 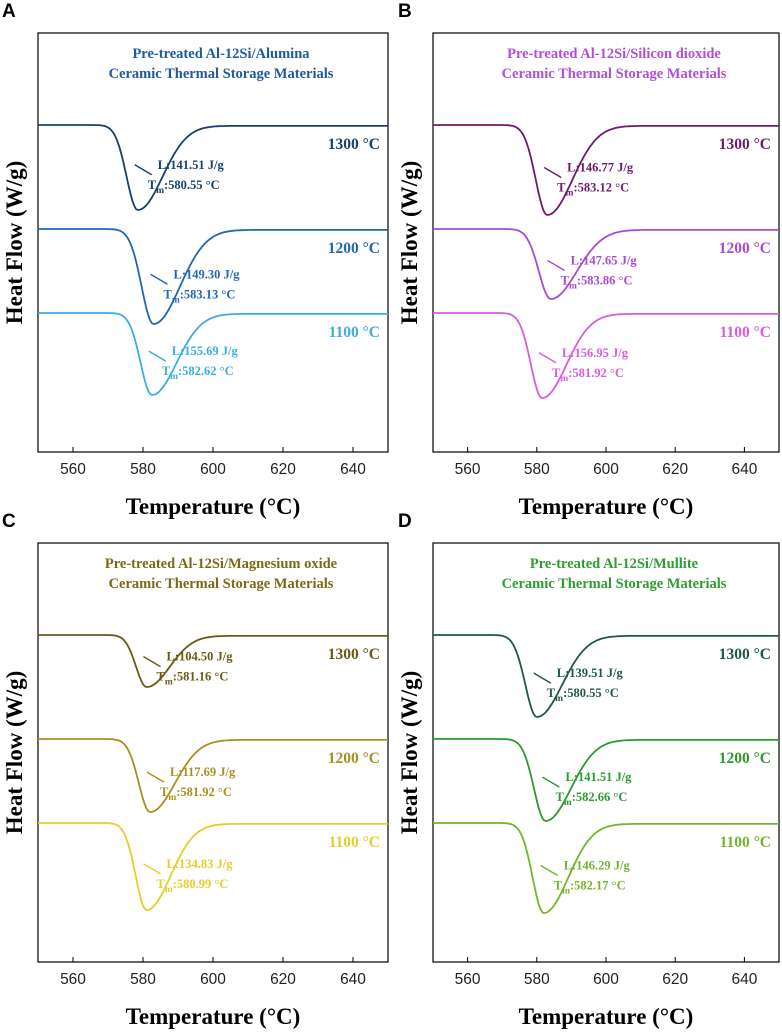 I want to click on melting-point-label: Tm:580.99 °C, so click(x=193, y=886).